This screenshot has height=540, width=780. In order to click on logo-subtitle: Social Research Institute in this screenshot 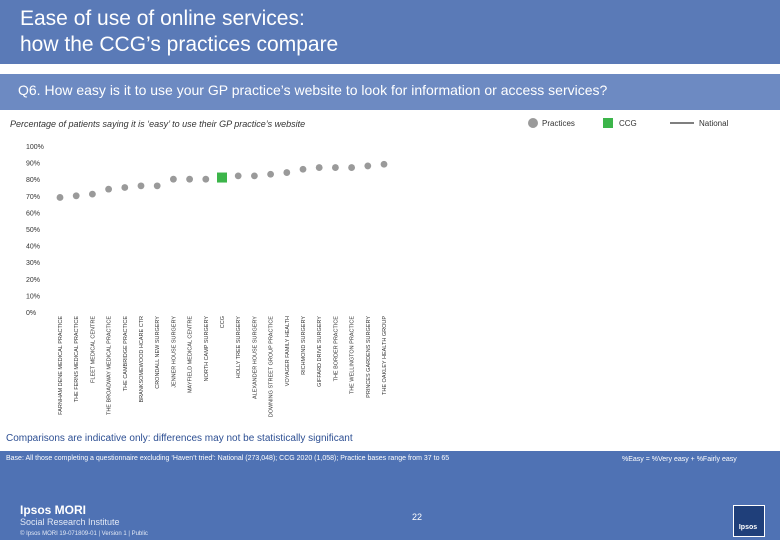, I will do `click(70, 522)`.